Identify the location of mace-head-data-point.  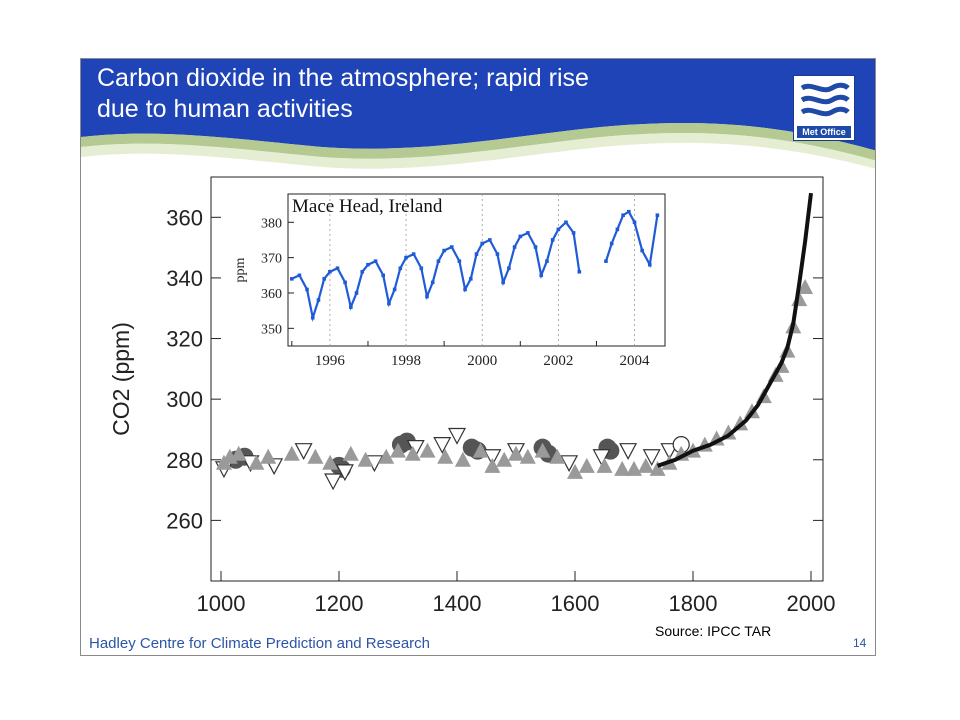
(292, 279).